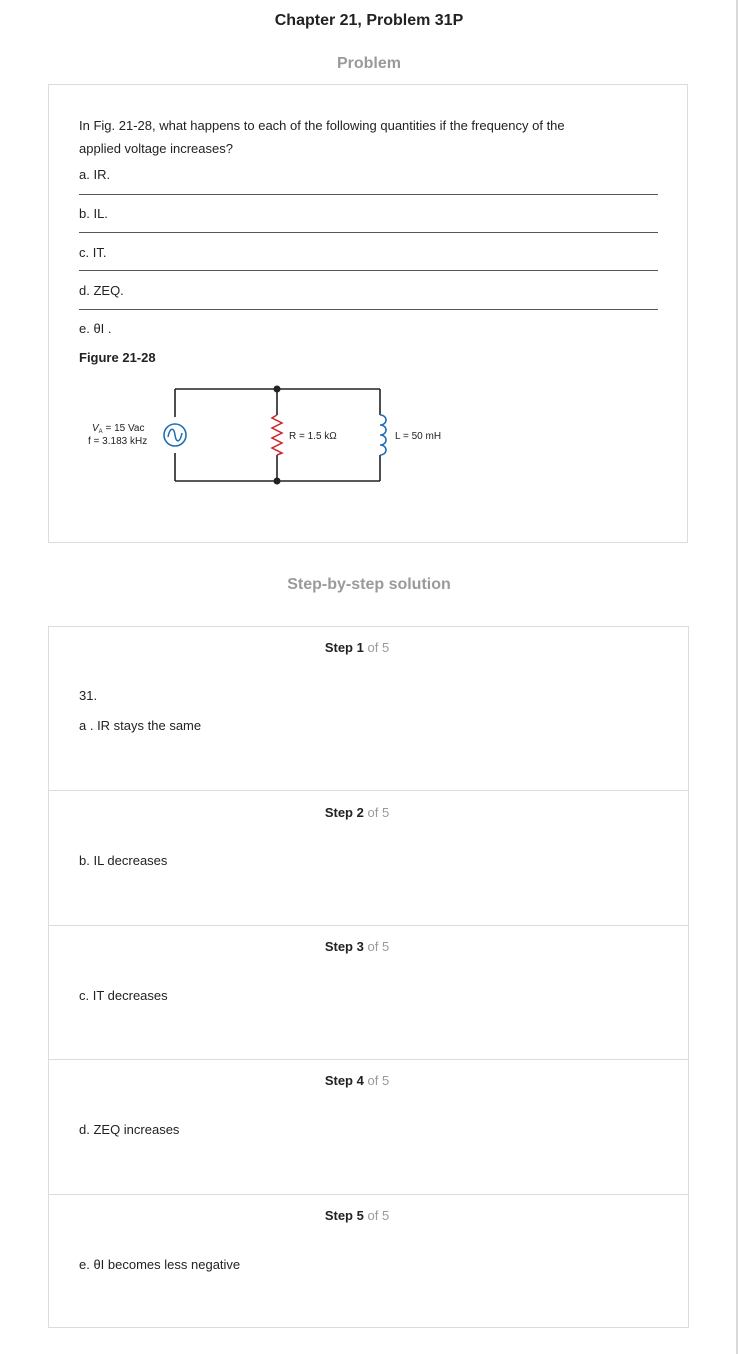  Describe the element at coordinates (117, 357) in the screenshot. I see `figure-title: Figure 21-28` at that location.